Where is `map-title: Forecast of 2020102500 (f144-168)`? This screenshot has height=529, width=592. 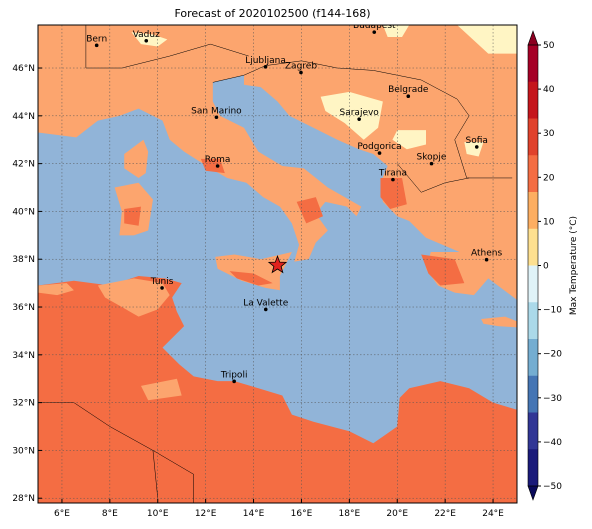 map-title: Forecast of 2020102500 (f144-168) is located at coordinates (272, 13).